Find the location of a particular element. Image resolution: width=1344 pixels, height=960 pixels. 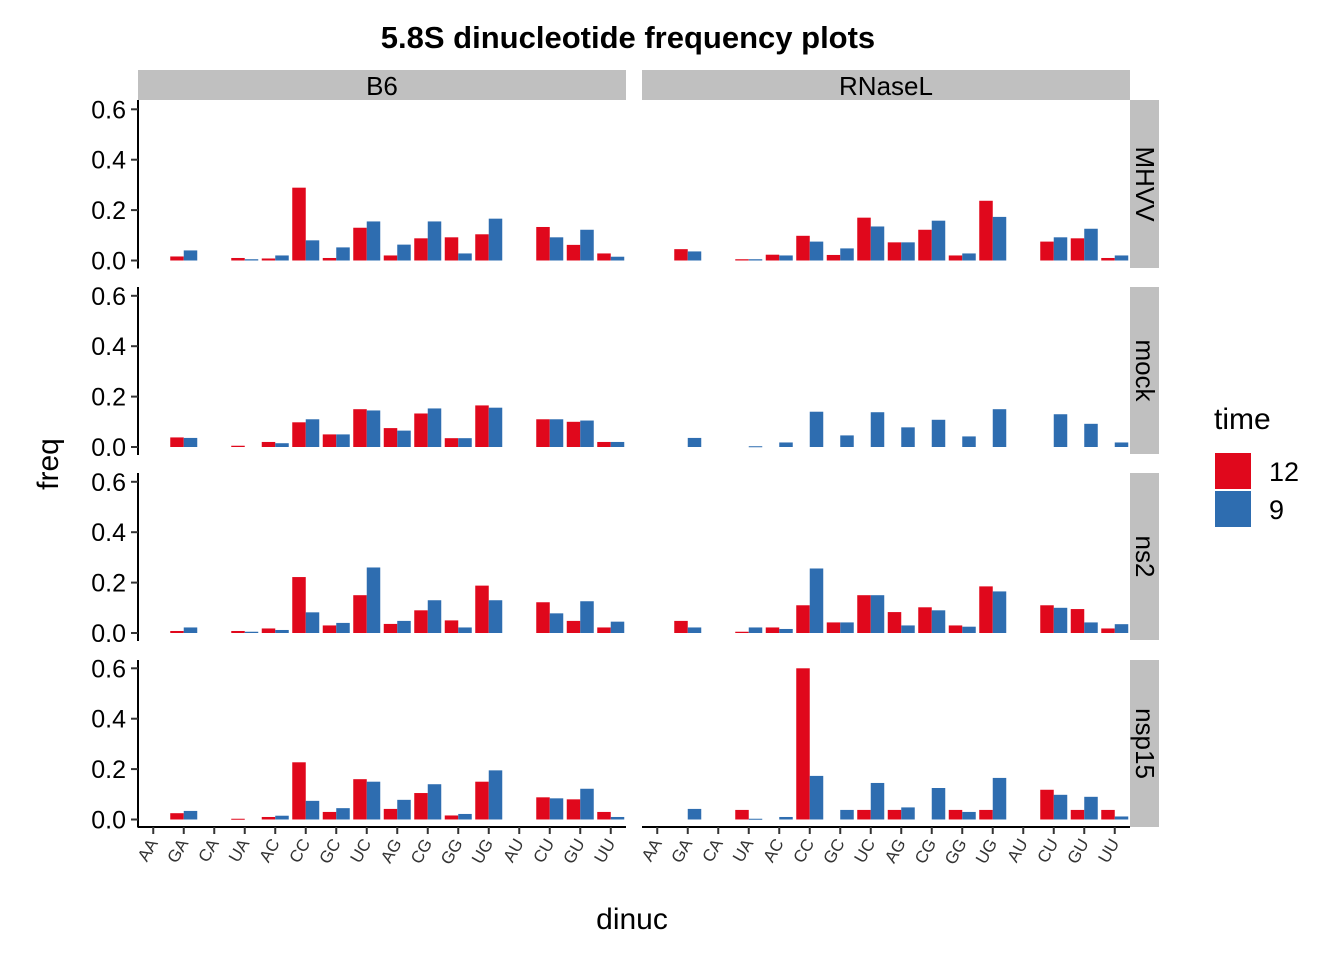

facet-row-strip-nsp15 is located at coordinates (1144, 743).